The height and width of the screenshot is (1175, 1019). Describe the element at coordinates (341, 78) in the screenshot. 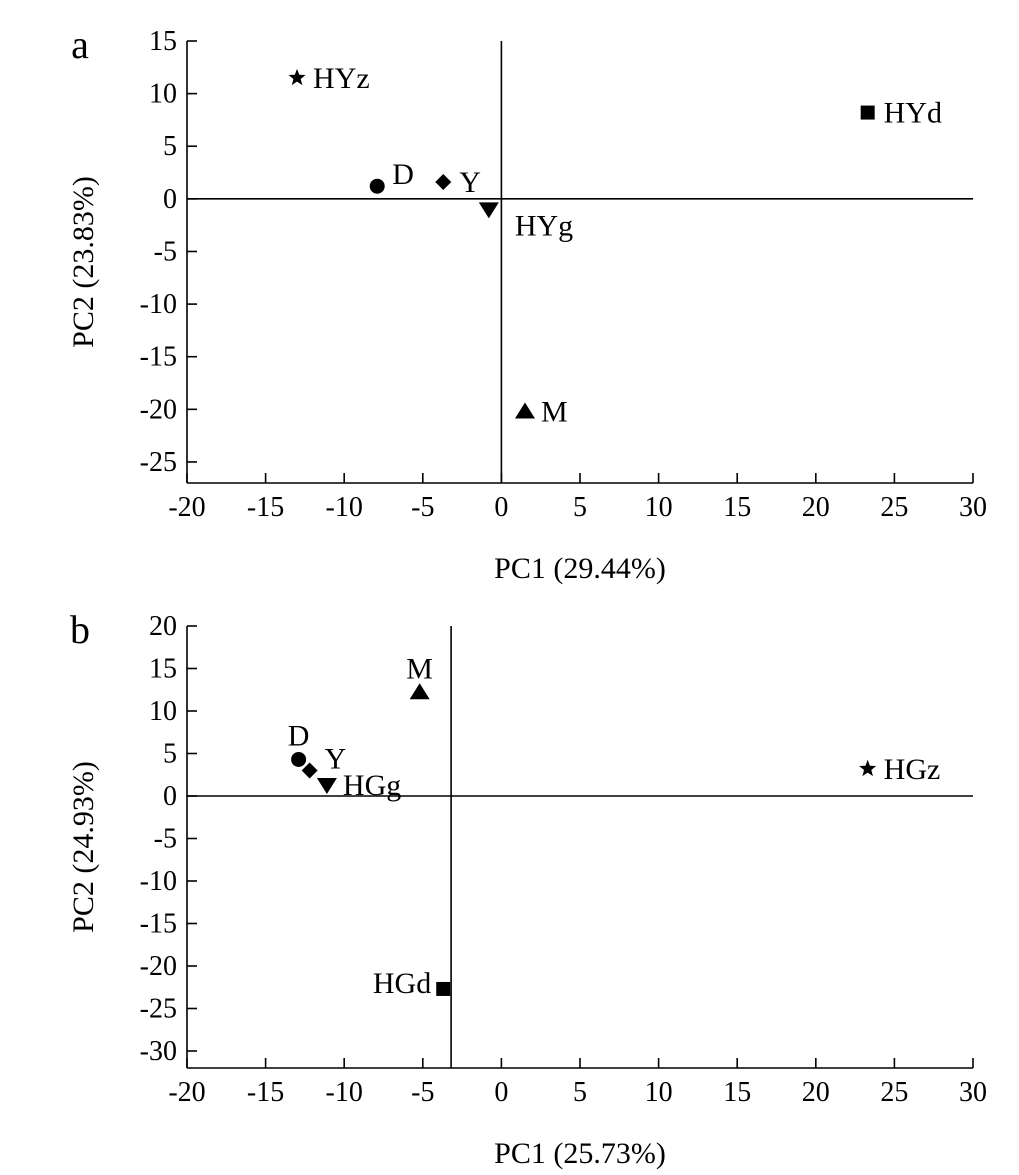

I see `point-hyz-label: HYz` at that location.